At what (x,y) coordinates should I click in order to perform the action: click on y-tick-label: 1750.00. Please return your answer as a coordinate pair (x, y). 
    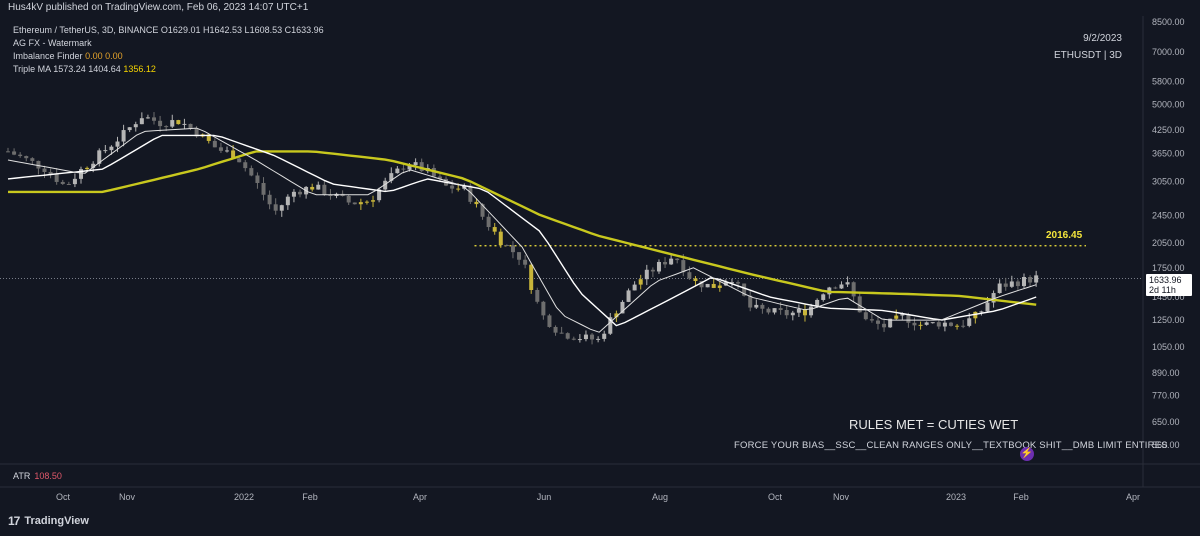
    Looking at the image, I should click on (1168, 268).